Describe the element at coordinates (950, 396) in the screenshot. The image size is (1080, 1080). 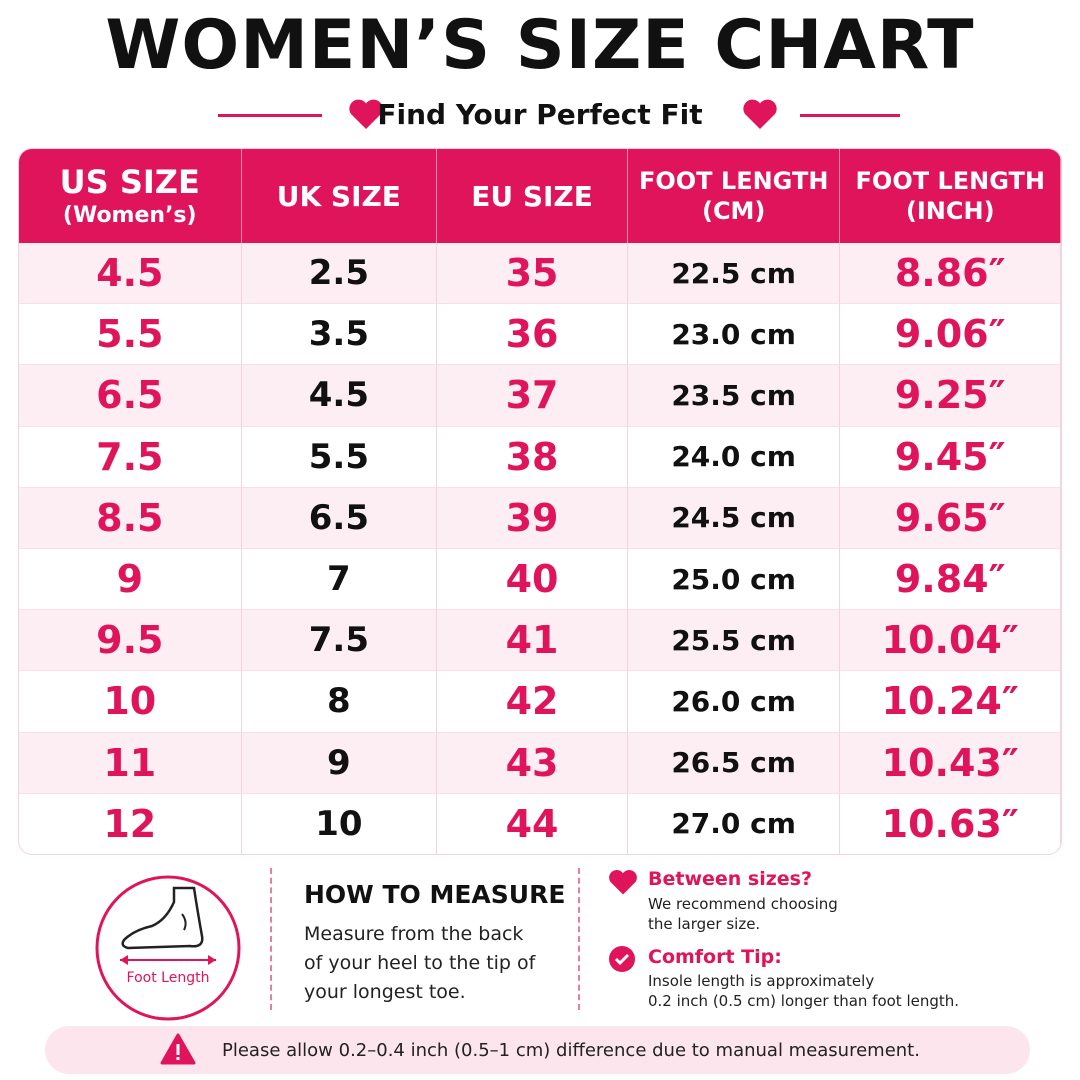
I see `table-cell: 9.25″` at that location.